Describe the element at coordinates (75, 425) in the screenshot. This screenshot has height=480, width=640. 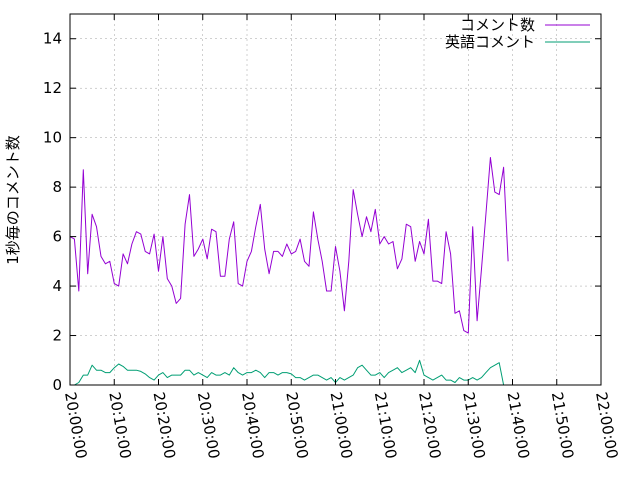
I see `x-tick-label: 20:00:00` at that location.